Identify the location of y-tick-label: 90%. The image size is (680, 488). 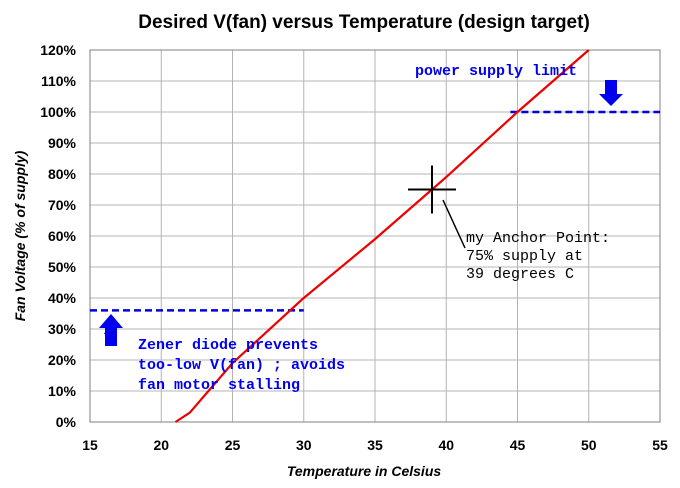
(62, 143).